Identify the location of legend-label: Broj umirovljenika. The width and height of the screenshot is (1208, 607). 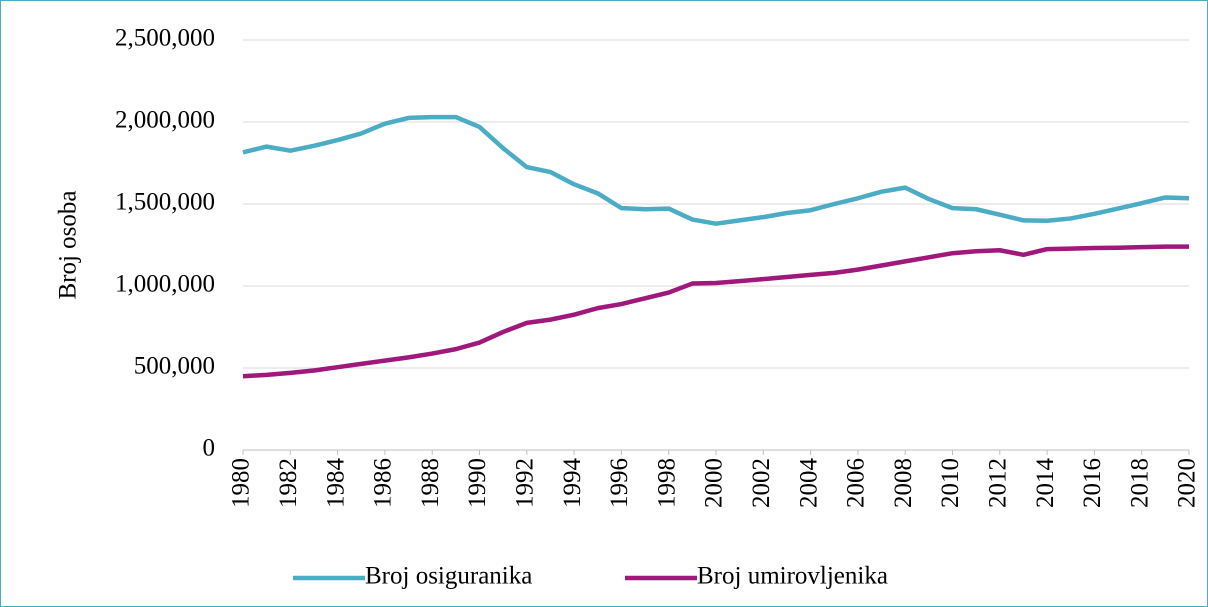
(792, 576).